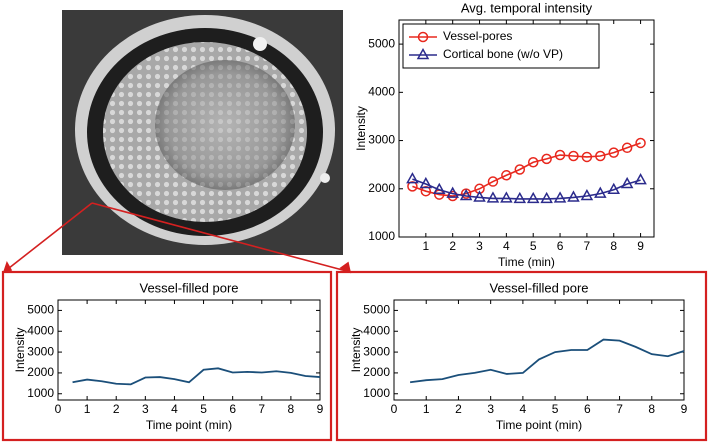 The width and height of the screenshot is (709, 443). What do you see at coordinates (526, 262) in the screenshot?
I see `x-axis-label: Time (min)` at bounding box center [526, 262].